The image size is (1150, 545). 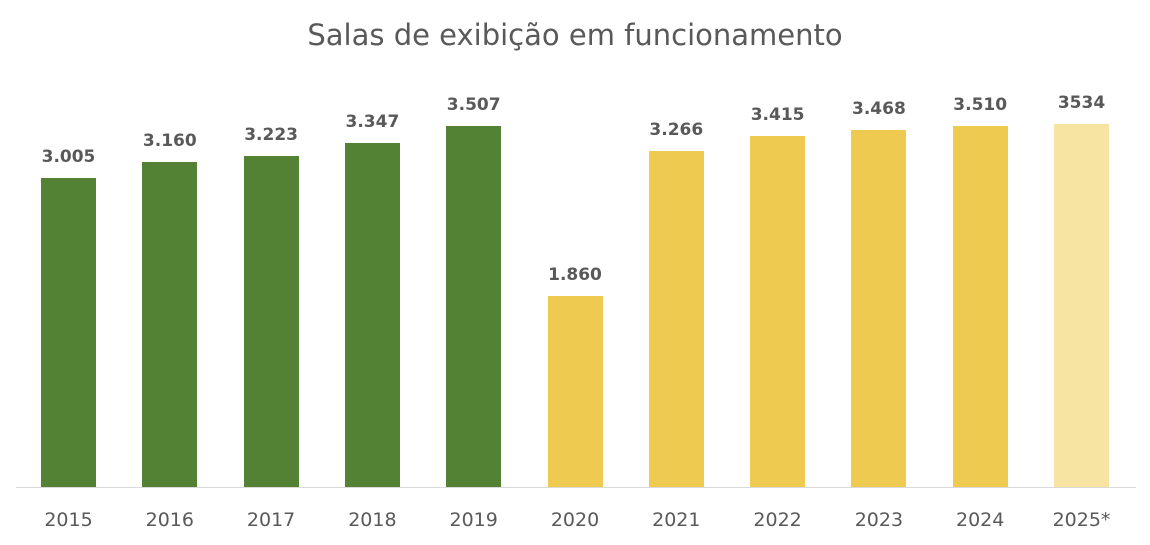 What do you see at coordinates (271, 520) in the screenshot?
I see `x-tick-label: 2017` at bounding box center [271, 520].